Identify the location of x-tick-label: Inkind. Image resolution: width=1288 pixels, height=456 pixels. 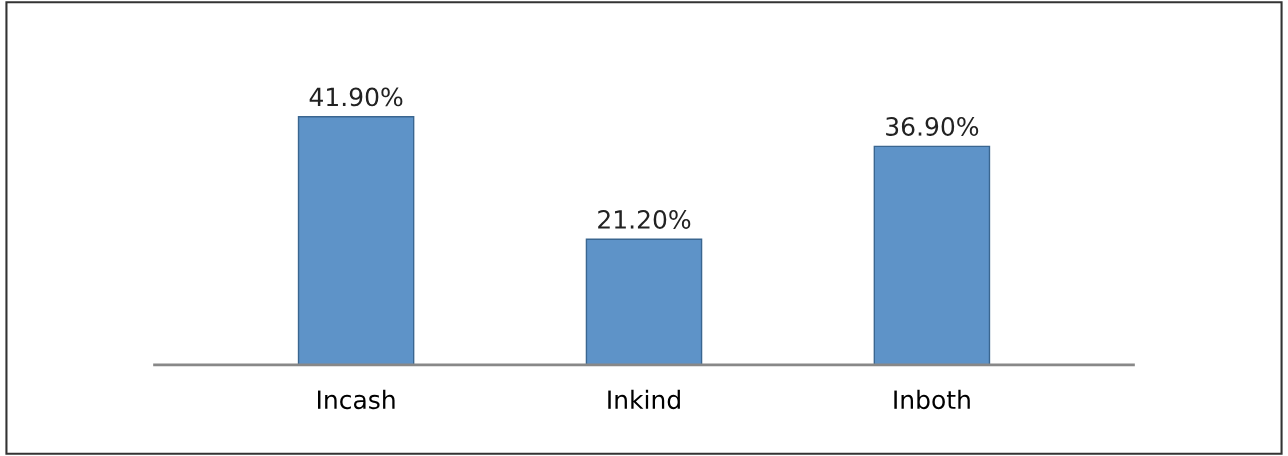
(644, 399).